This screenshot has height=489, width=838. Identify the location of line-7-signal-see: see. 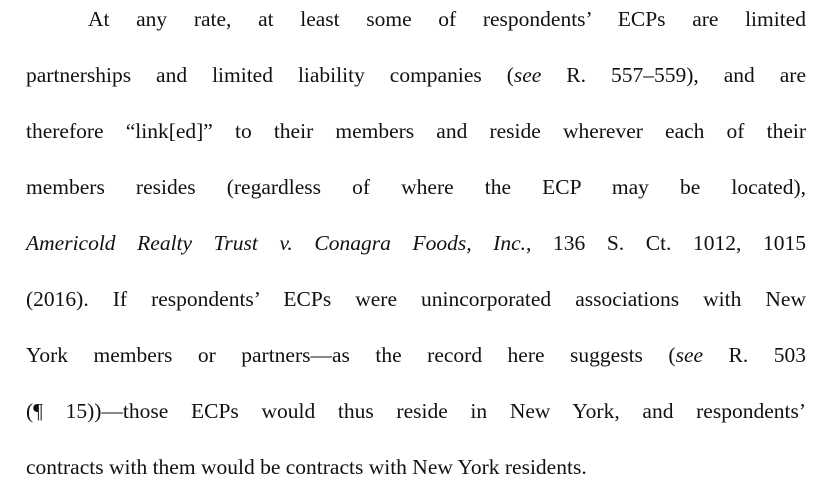
(689, 355).